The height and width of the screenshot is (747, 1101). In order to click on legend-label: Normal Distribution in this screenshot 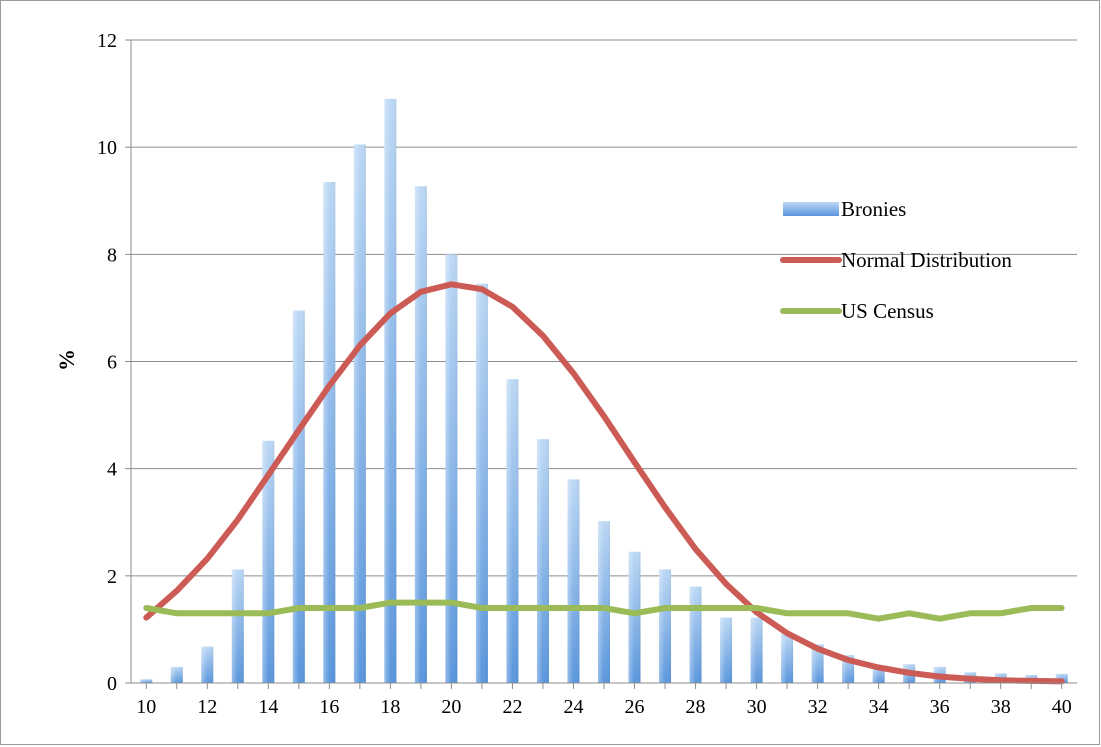, I will do `click(926, 260)`.